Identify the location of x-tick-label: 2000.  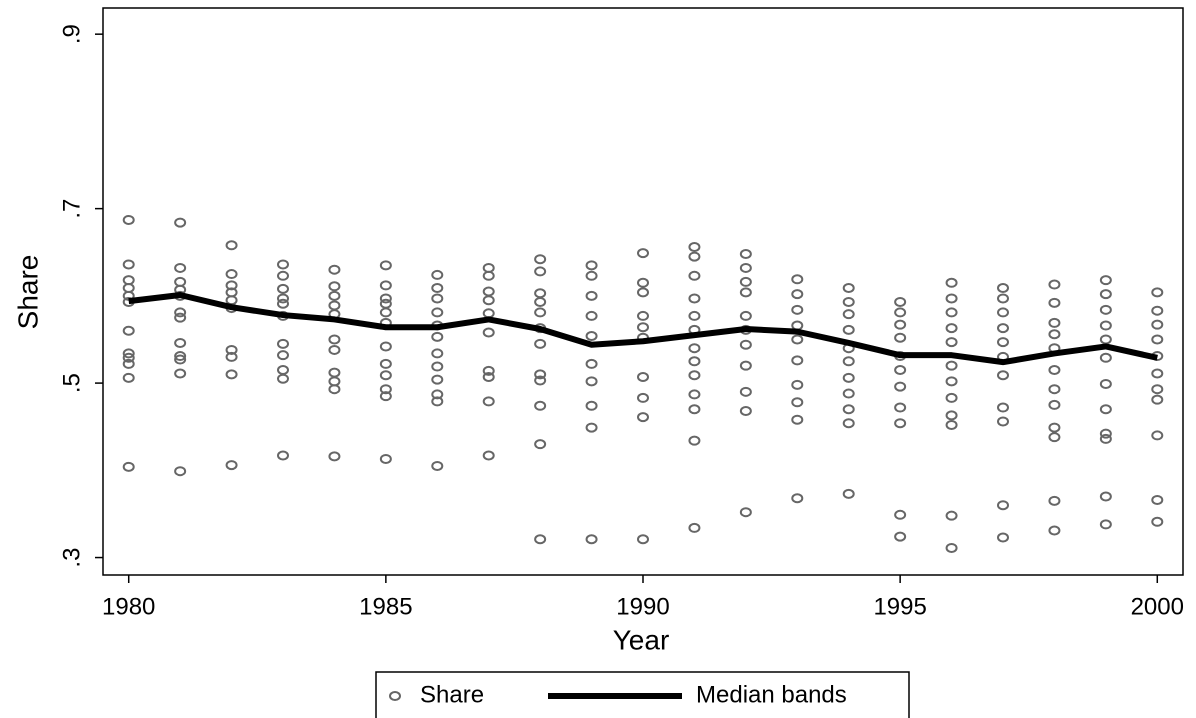
(1157, 606).